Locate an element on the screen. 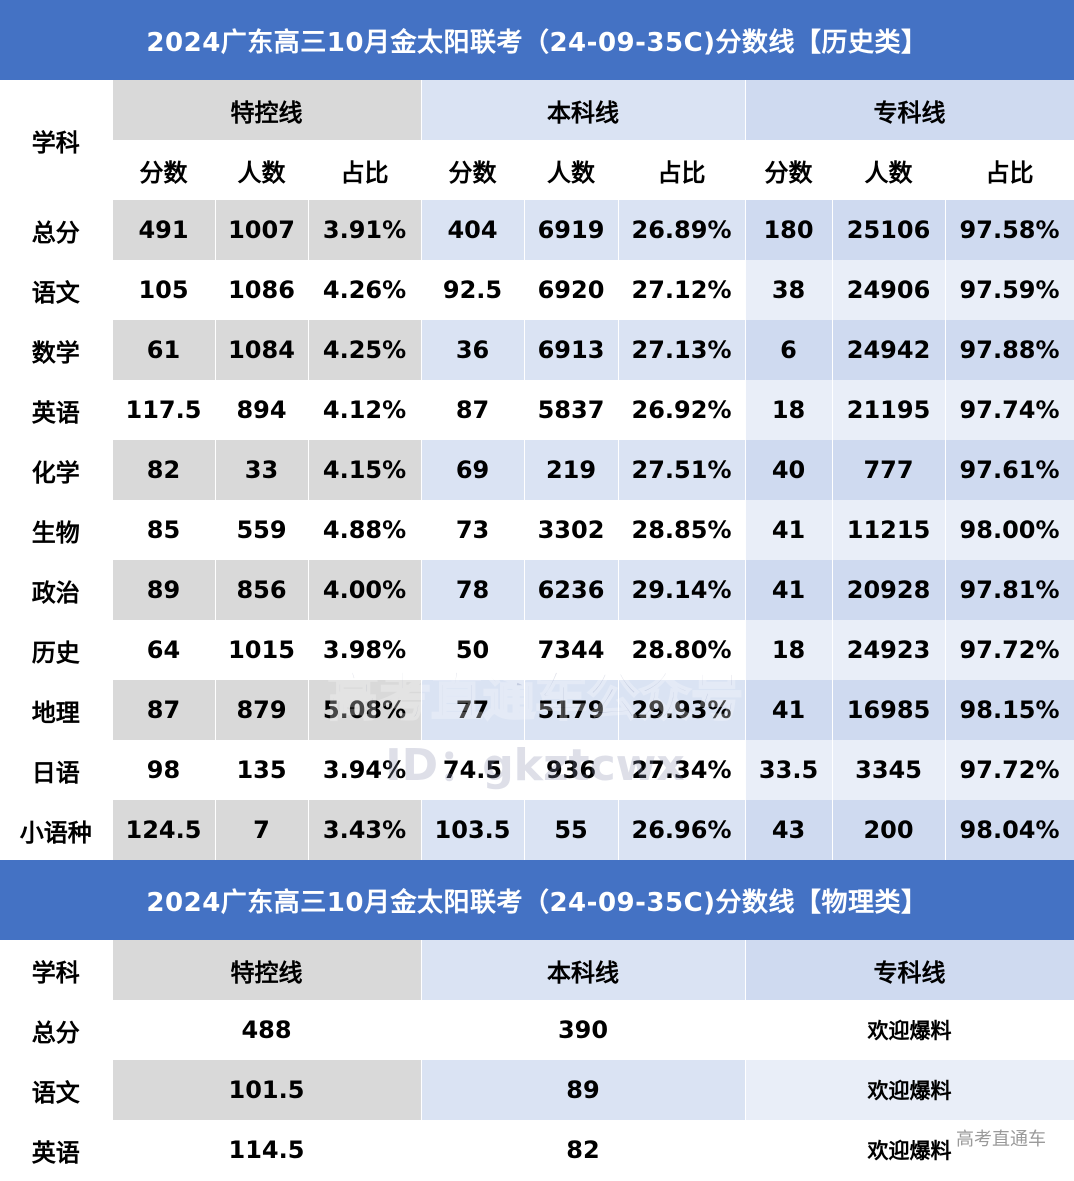 This screenshot has height=1181, width=1074. table-cell: 114.5 is located at coordinates (267, 1150).